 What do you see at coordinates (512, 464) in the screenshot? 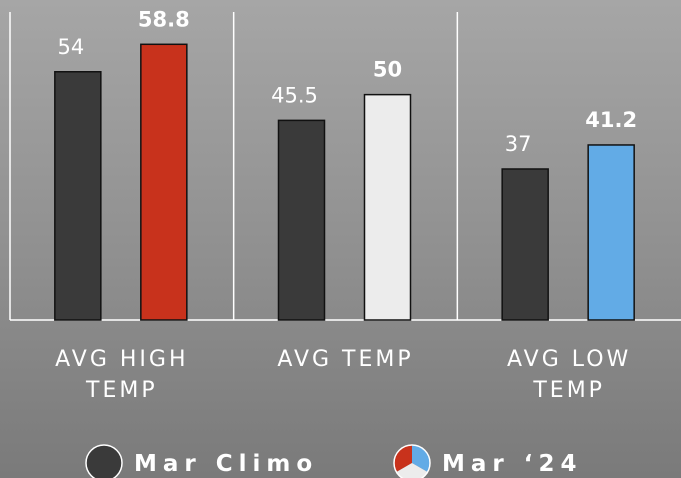
I see `legend-label-2024: Mar ‘24` at bounding box center [512, 464].